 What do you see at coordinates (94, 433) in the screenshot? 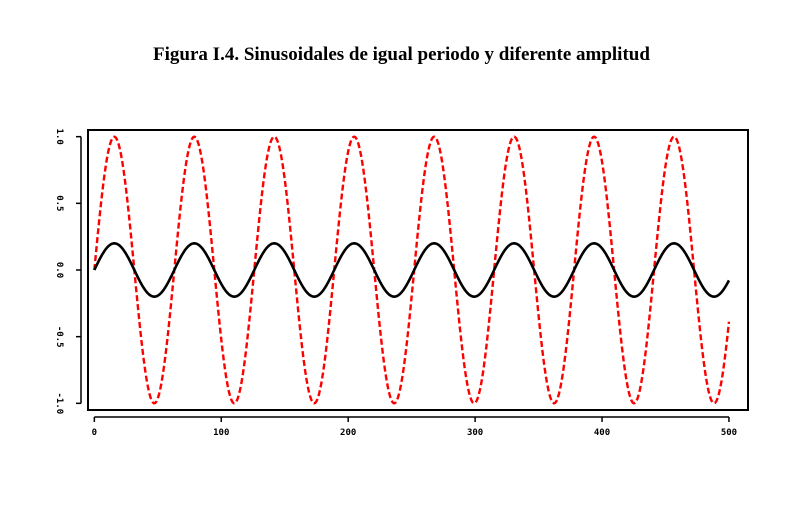
I see `x-tick-label: 0` at bounding box center [94, 433].